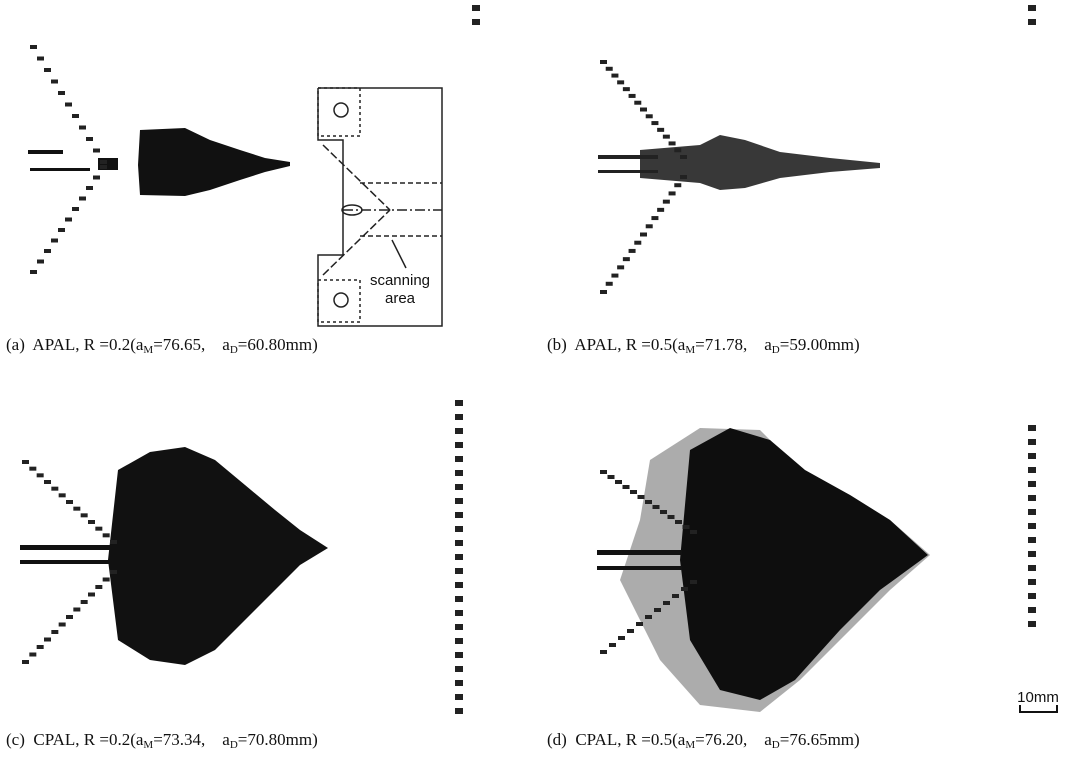  What do you see at coordinates (400, 298) in the screenshot?
I see `diagram-label: area` at bounding box center [400, 298].